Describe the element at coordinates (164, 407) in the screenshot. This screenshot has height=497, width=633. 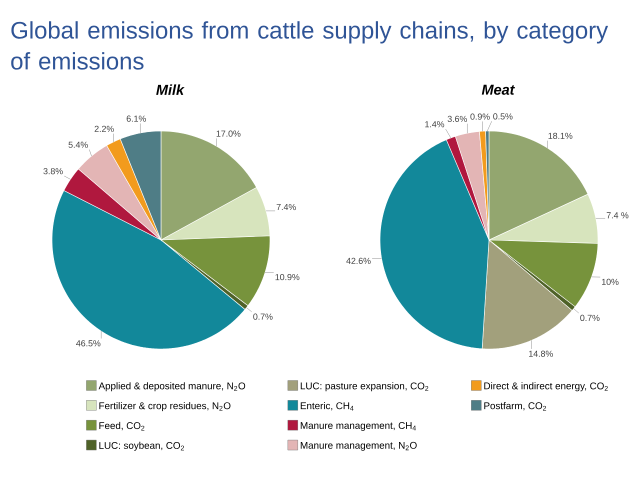
I see `legend-label: Fertilizer & crop residues, N$_{2}$O` at that location.